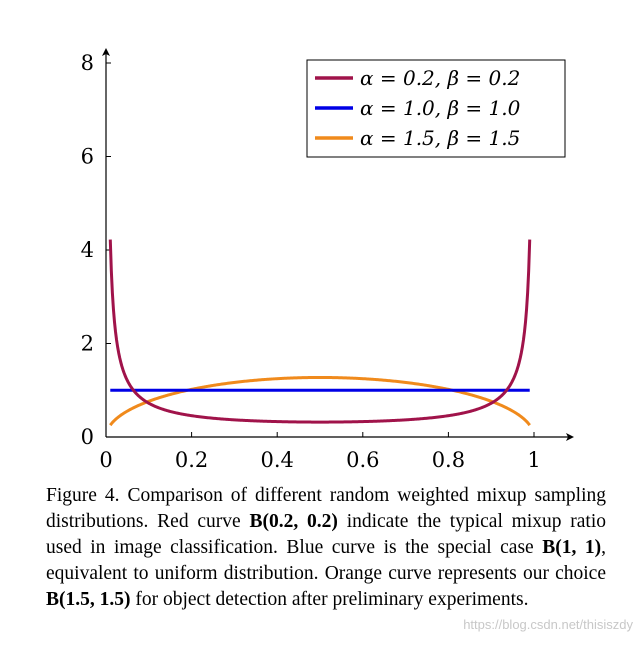  What do you see at coordinates (440, 78) in the screenshot?
I see `legend-entry-1: α = 0.2, β = 0.2` at bounding box center [440, 78].